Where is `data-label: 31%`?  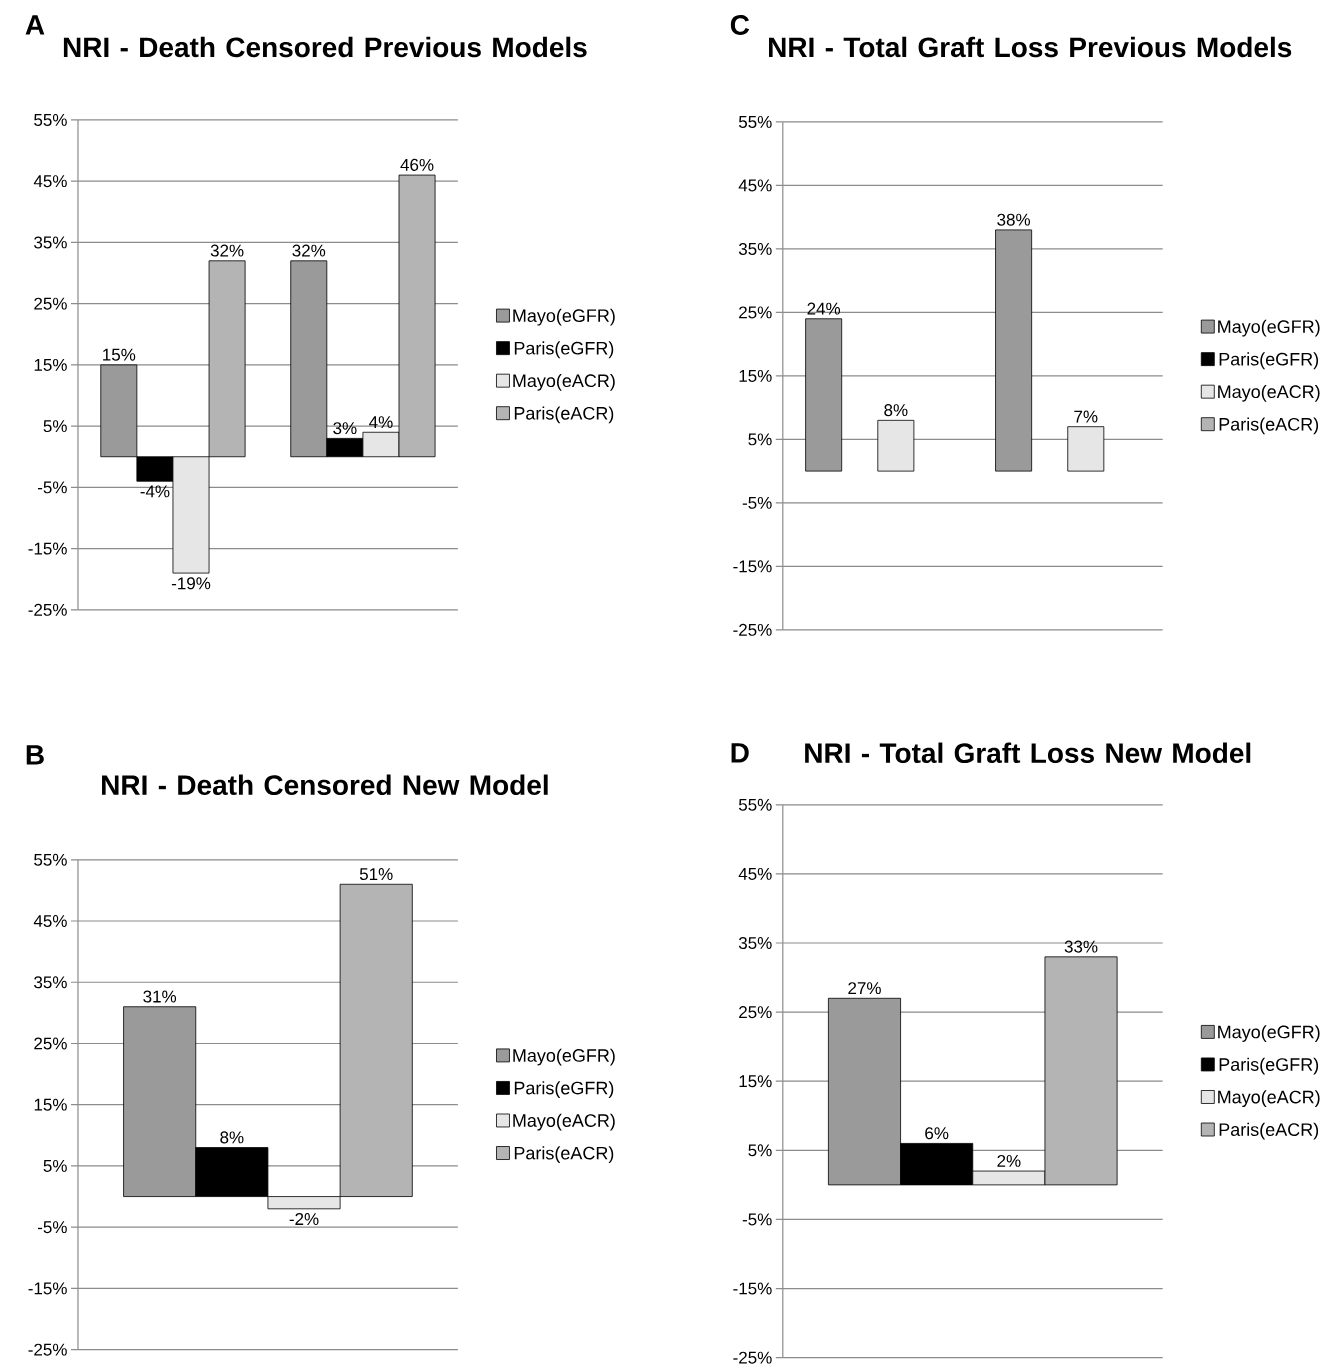 data-label: 31% is located at coordinates (160, 996).